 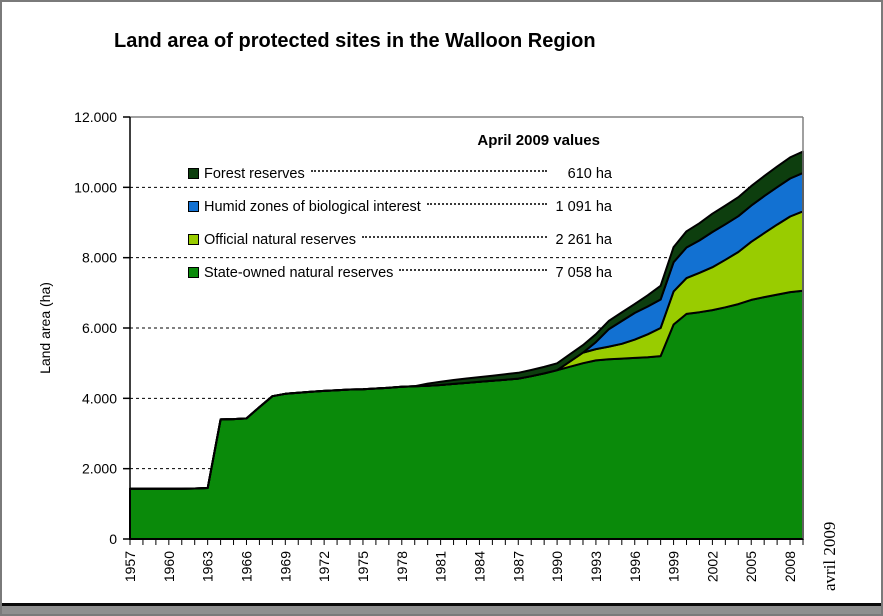 I want to click on x-tick-label: 1996, so click(x=635, y=566).